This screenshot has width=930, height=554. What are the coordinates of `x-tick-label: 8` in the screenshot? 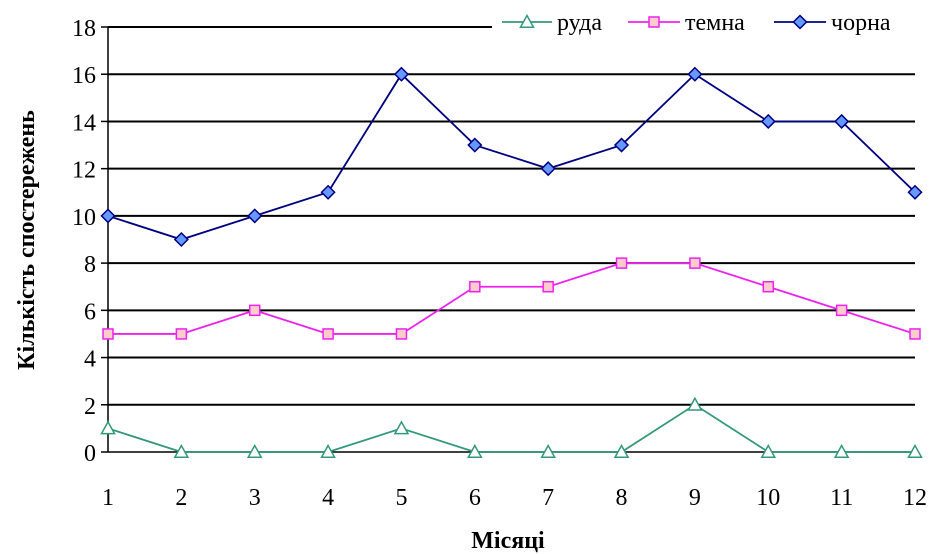 It's located at (622, 498).